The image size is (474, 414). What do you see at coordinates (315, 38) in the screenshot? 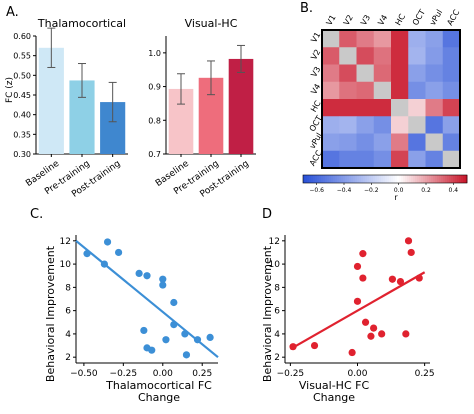
I see `heatmap-row-label: V1` at bounding box center [315, 38].